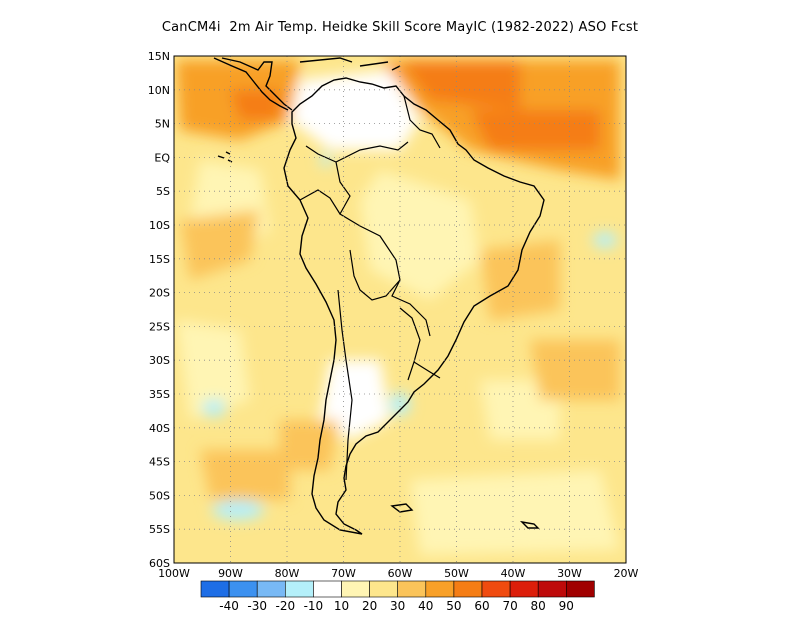  Describe the element at coordinates (159, 56) in the screenshot. I see `lat-label: 15N` at that location.